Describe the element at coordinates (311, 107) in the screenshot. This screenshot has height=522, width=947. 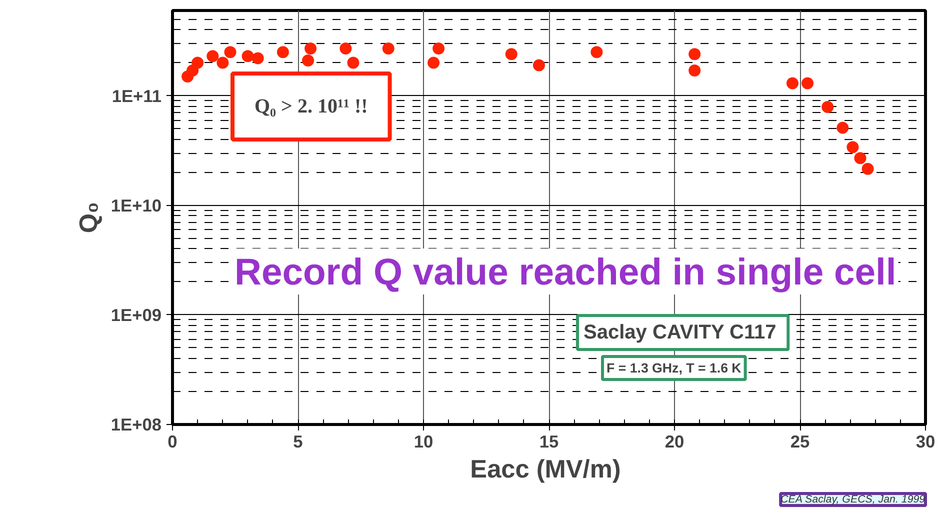
I see `annotation: Q₀ > 2. 10¹¹ !!` at that location.